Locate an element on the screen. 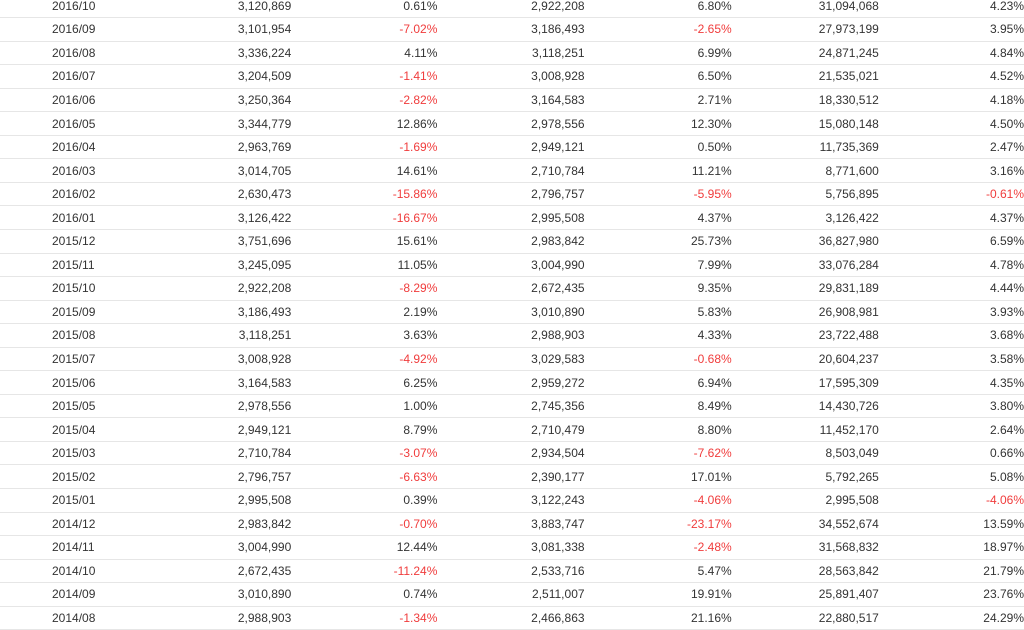 The height and width of the screenshot is (630, 1024). value-b-cell: 3,004,990 is located at coordinates (558, 264).